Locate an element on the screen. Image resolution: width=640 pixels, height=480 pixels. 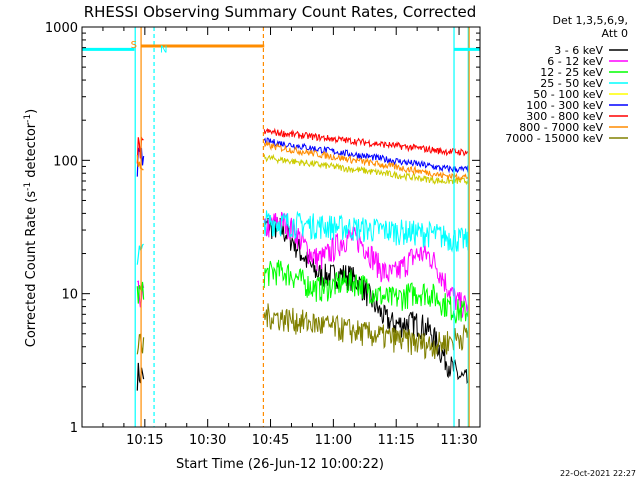
y-tick-label-10: 10 is located at coordinates (69, 295).